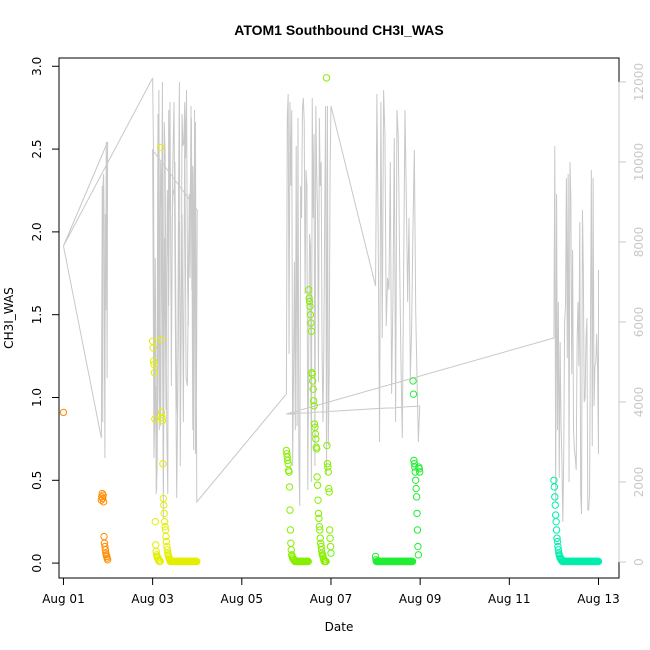 The height and width of the screenshot is (650, 650). What do you see at coordinates (339, 627) in the screenshot?
I see `x-axis-label: Date` at bounding box center [339, 627].